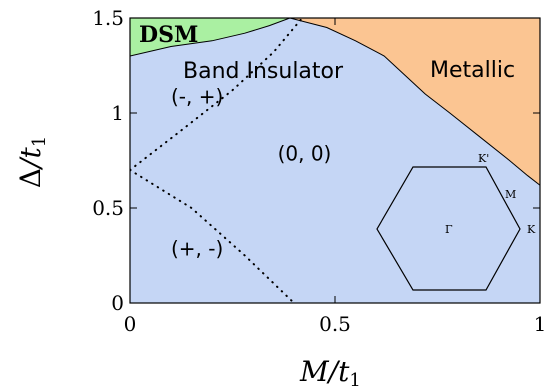  Describe the element at coordinates (108, 208) in the screenshot. I see `y-tick-label: 0.5` at that location.